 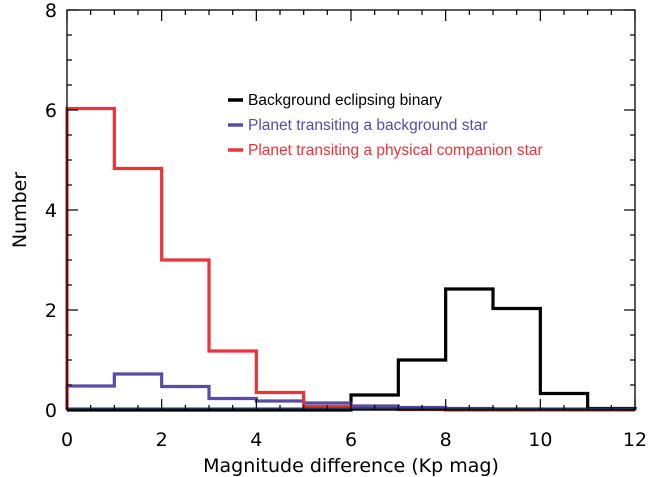 What do you see at coordinates (20, 210) in the screenshot?
I see `y-axis-title: Number` at bounding box center [20, 210].